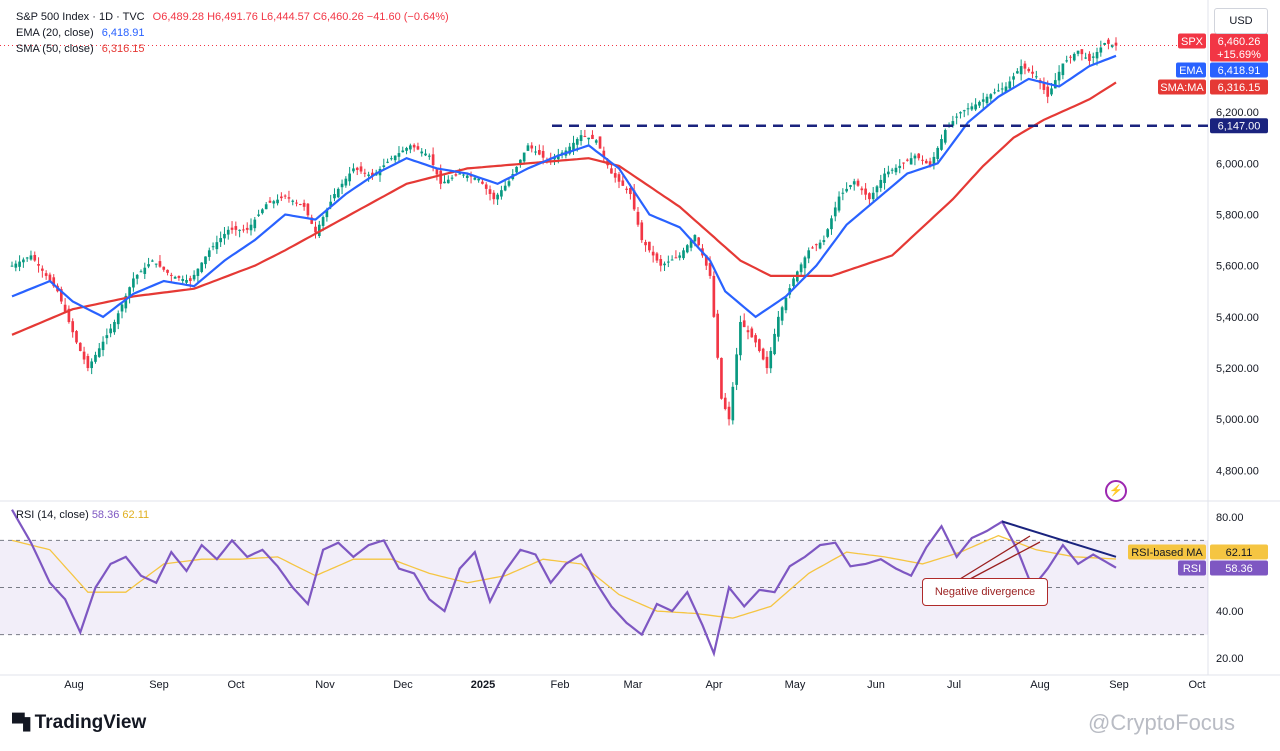  Describe the element at coordinates (1241, 21) in the screenshot. I see `currency-button: USD` at that location.